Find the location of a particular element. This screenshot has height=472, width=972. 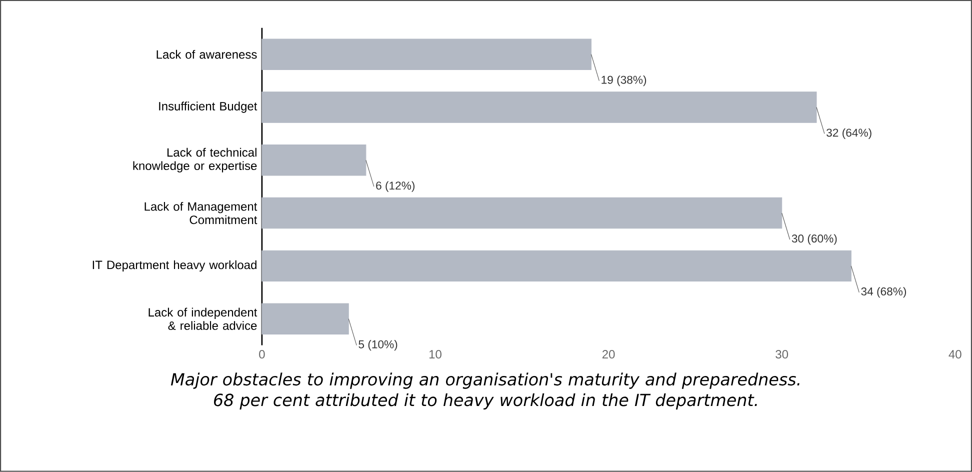

x-tick-label: 0 is located at coordinates (262, 354).